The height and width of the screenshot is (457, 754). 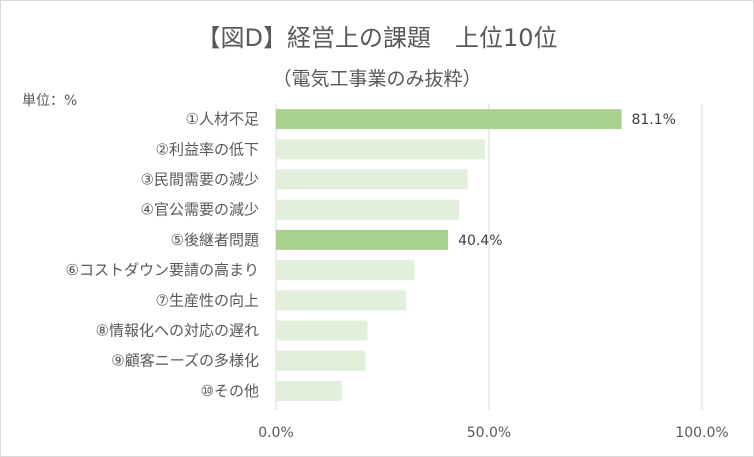 What do you see at coordinates (207, 149) in the screenshot?
I see `category-label: ②利益率の低下` at bounding box center [207, 149].